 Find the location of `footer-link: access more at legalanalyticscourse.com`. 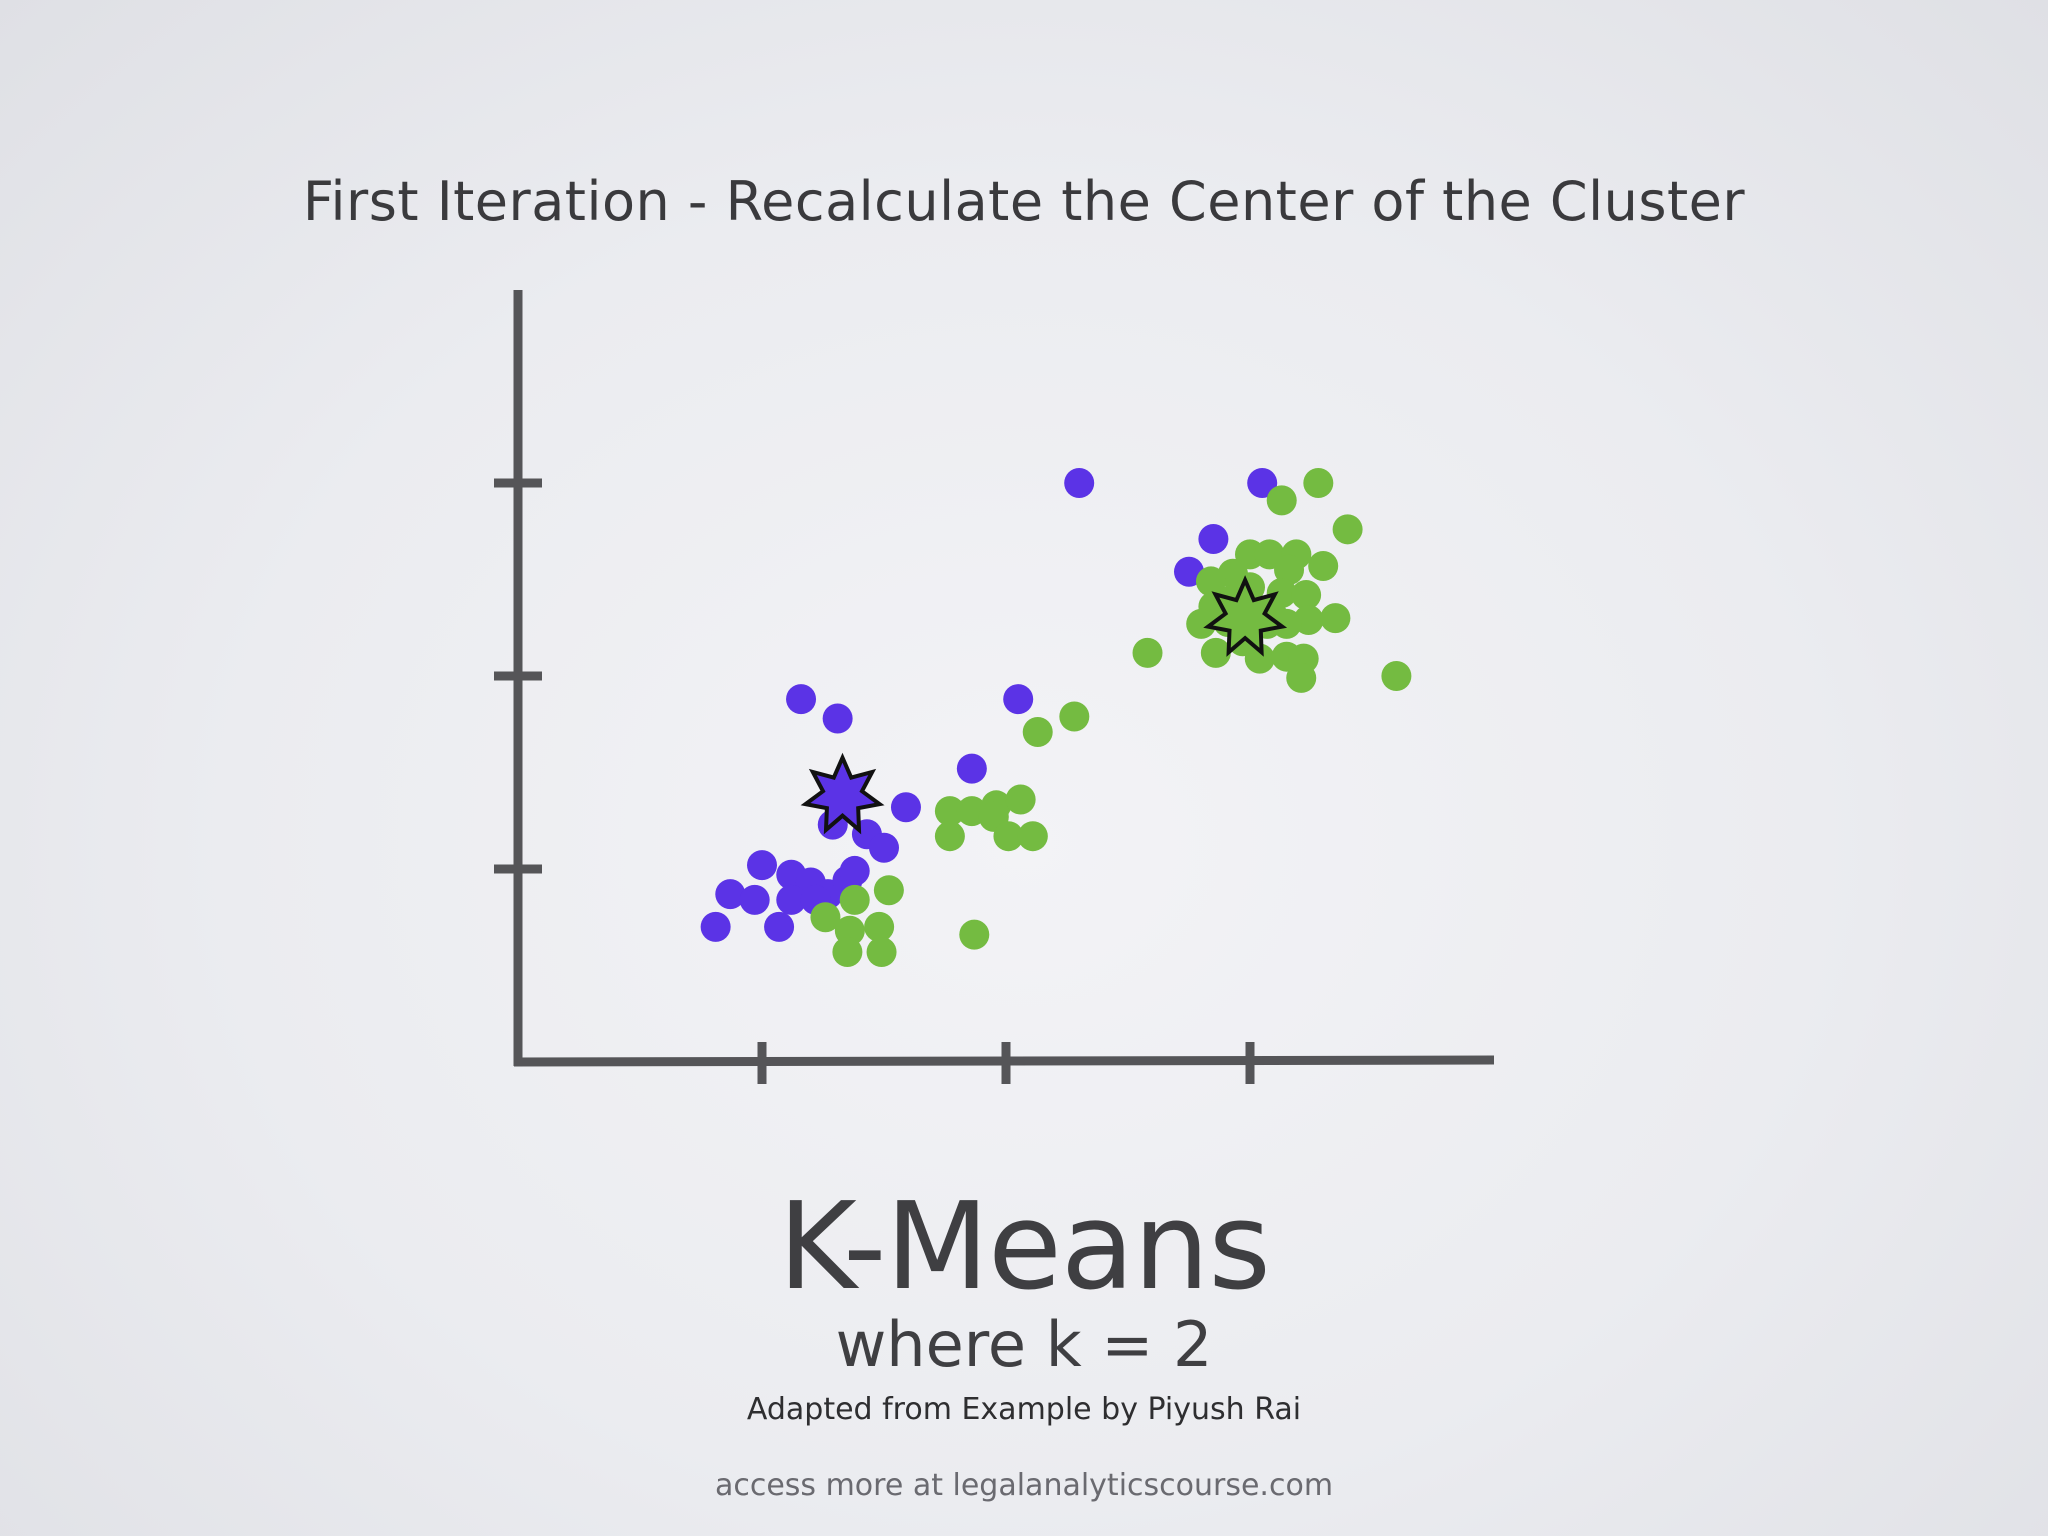

footer-link: access more at legalanalyticscourse.com is located at coordinates (1024, 1485).